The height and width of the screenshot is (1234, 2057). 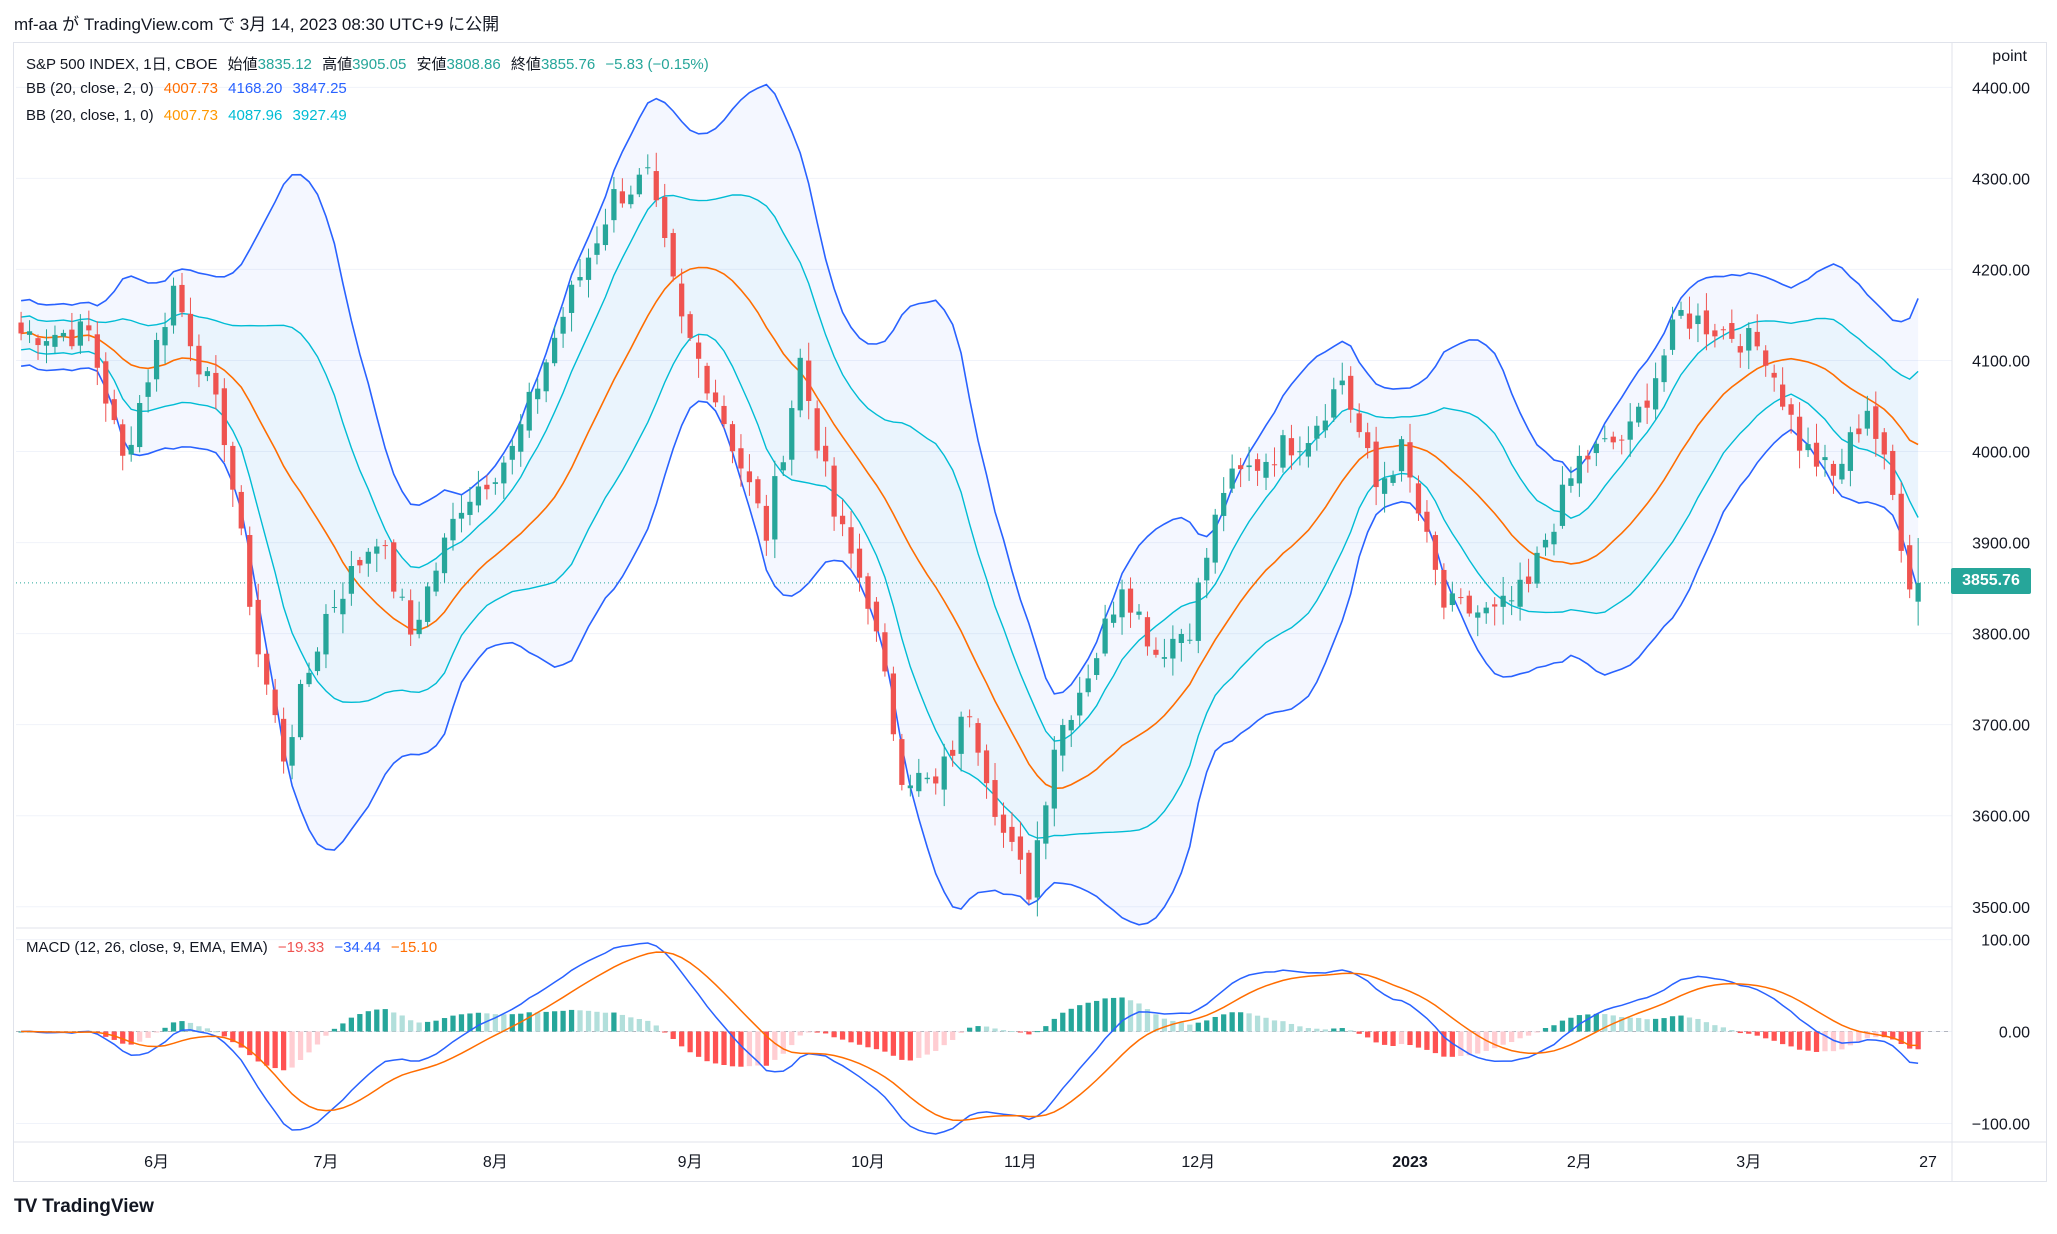 What do you see at coordinates (984, 1038) in the screenshot?
I see `macd-pane` at bounding box center [984, 1038].